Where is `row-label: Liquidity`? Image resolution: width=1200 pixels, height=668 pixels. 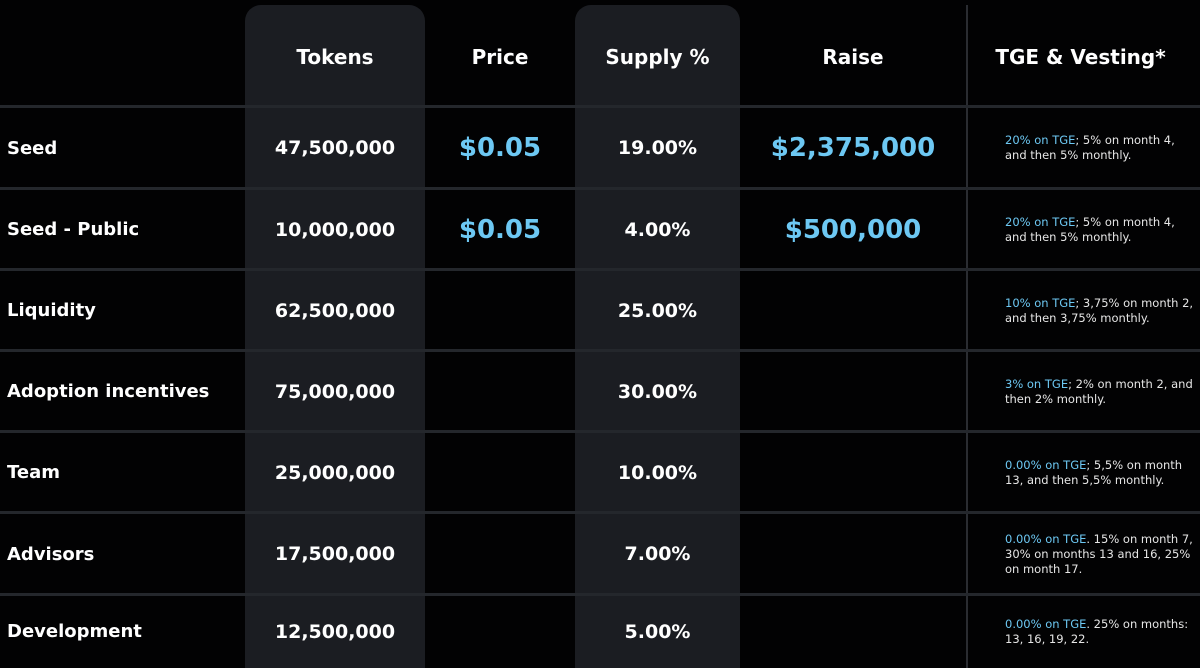
row-label: Liquidity is located at coordinates (51, 310).